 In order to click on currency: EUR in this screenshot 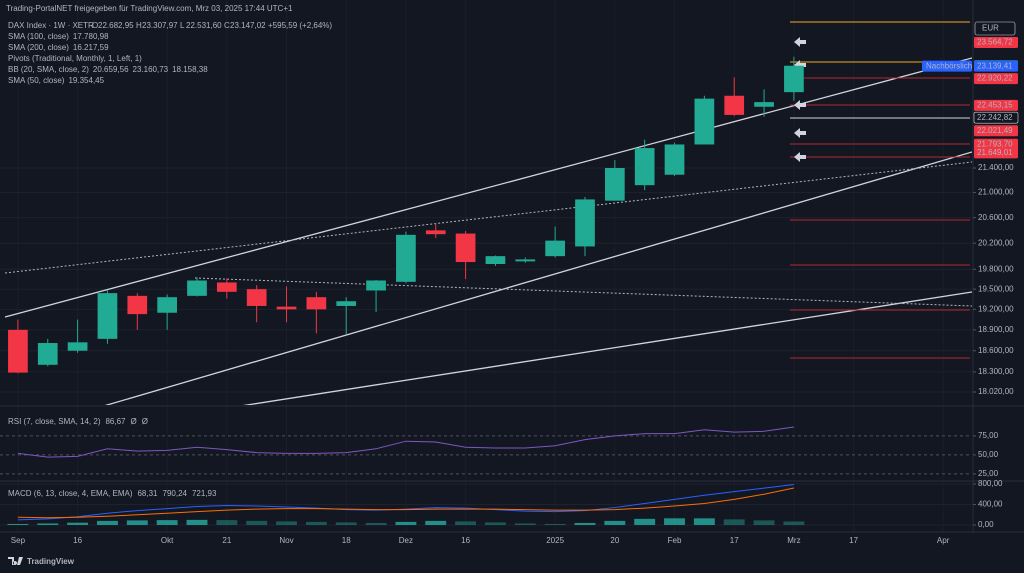, I will do `click(990, 28)`.